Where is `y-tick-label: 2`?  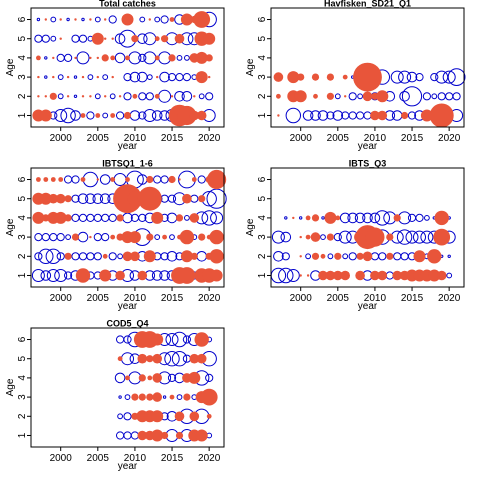 y-tick-label: 2 is located at coordinates (22, 416).